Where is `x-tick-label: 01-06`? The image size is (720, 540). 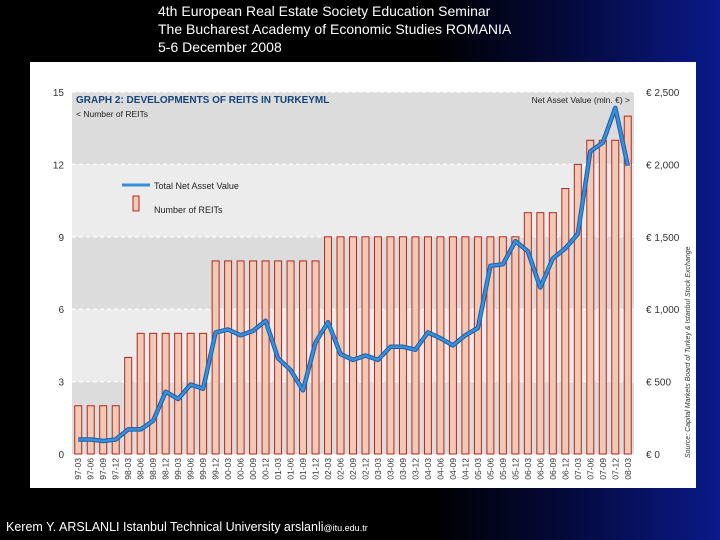
x-tick-label: 01-06 is located at coordinates (291, 469).